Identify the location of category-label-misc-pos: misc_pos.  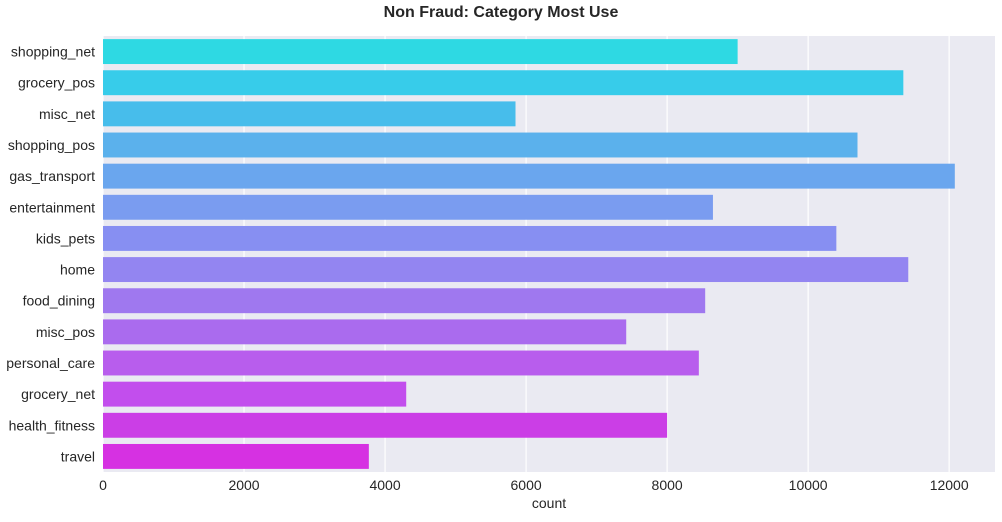
(65, 332).